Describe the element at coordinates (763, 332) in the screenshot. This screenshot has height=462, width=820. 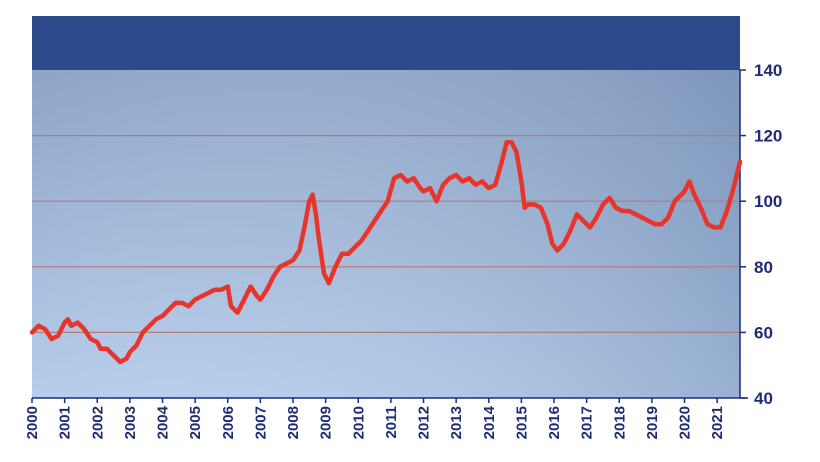
I see `y-tick-label-60: 60` at that location.